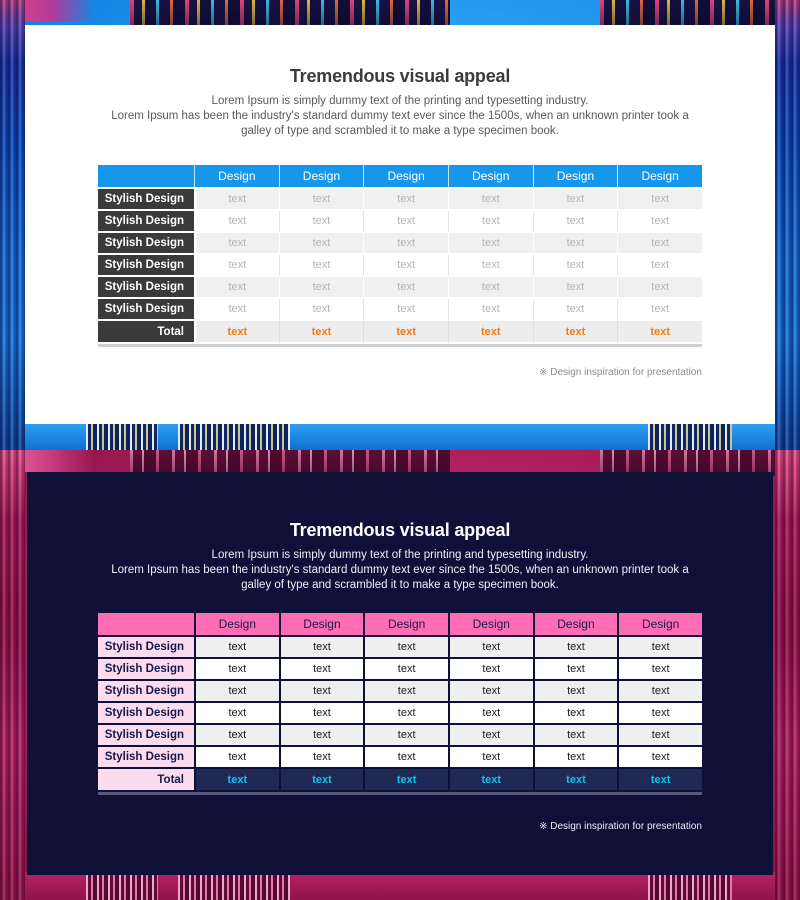 This screenshot has height=900, width=800. Describe the element at coordinates (787, 675) in the screenshot. I see `photo-right-edge` at that location.